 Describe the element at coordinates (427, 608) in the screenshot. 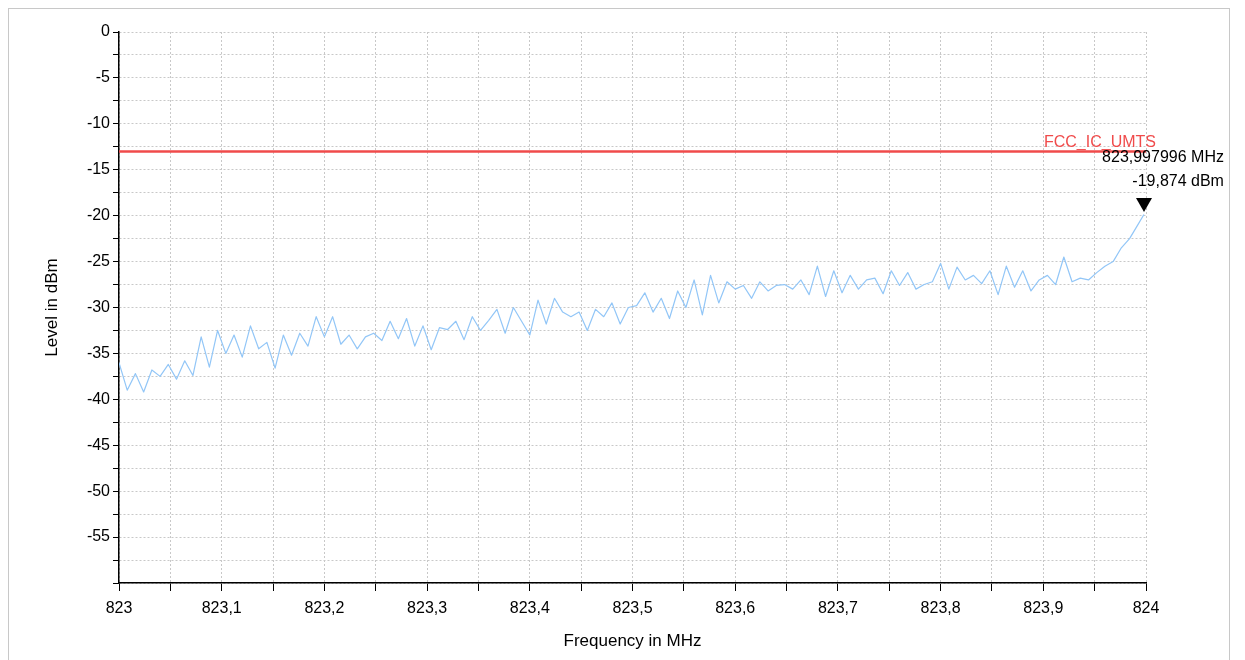

I see `x-tick-label: 823,3` at that location.